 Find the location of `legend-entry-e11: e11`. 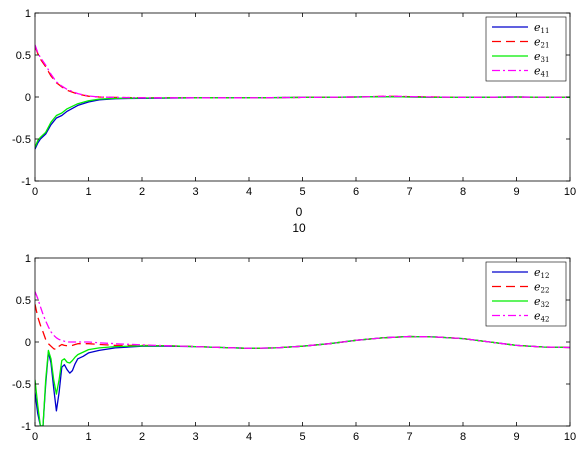

legend-entry-e11: e11 is located at coordinates (541, 28).